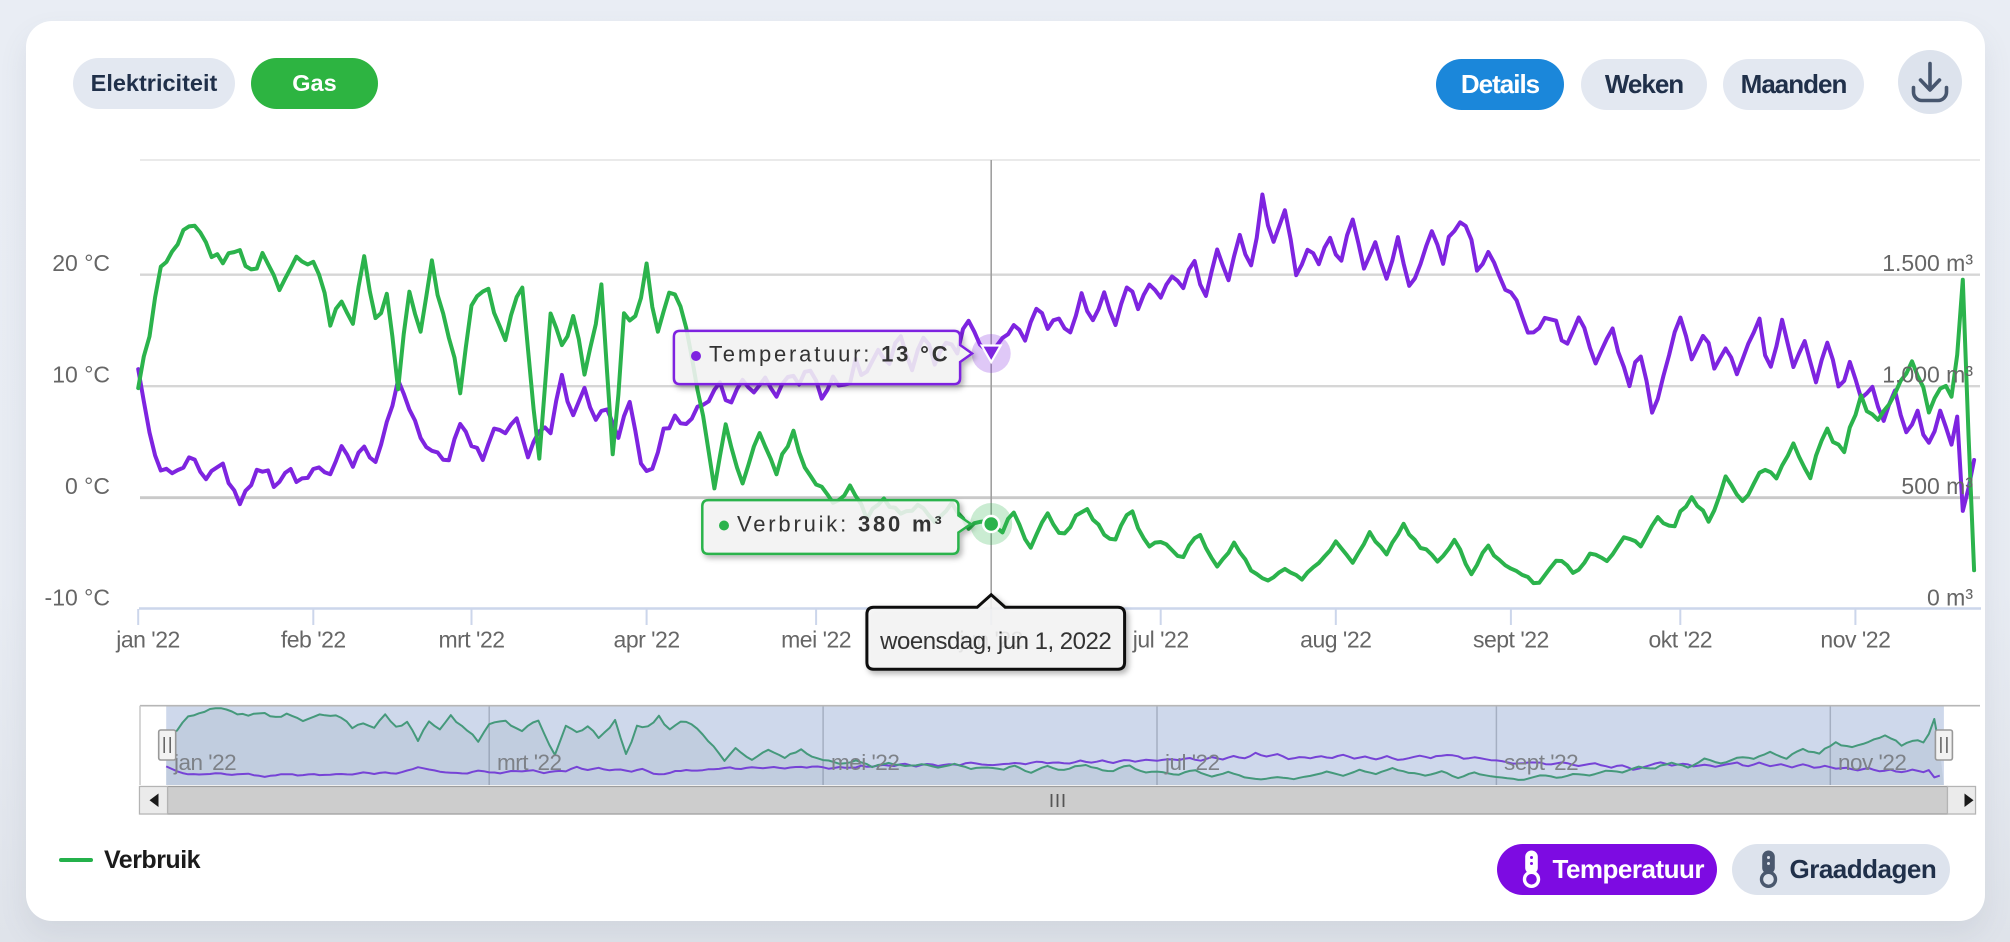  What do you see at coordinates (81, 375) in the screenshot?
I see `svg-text: 10 °C` at bounding box center [81, 375].